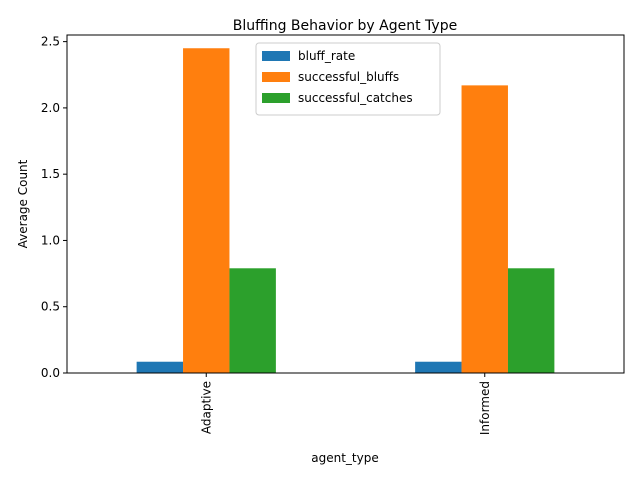 The height and width of the screenshot is (484, 640). What do you see at coordinates (345, 404) in the screenshot?
I see `x-axis: Adaptive Informed` at bounding box center [345, 404].